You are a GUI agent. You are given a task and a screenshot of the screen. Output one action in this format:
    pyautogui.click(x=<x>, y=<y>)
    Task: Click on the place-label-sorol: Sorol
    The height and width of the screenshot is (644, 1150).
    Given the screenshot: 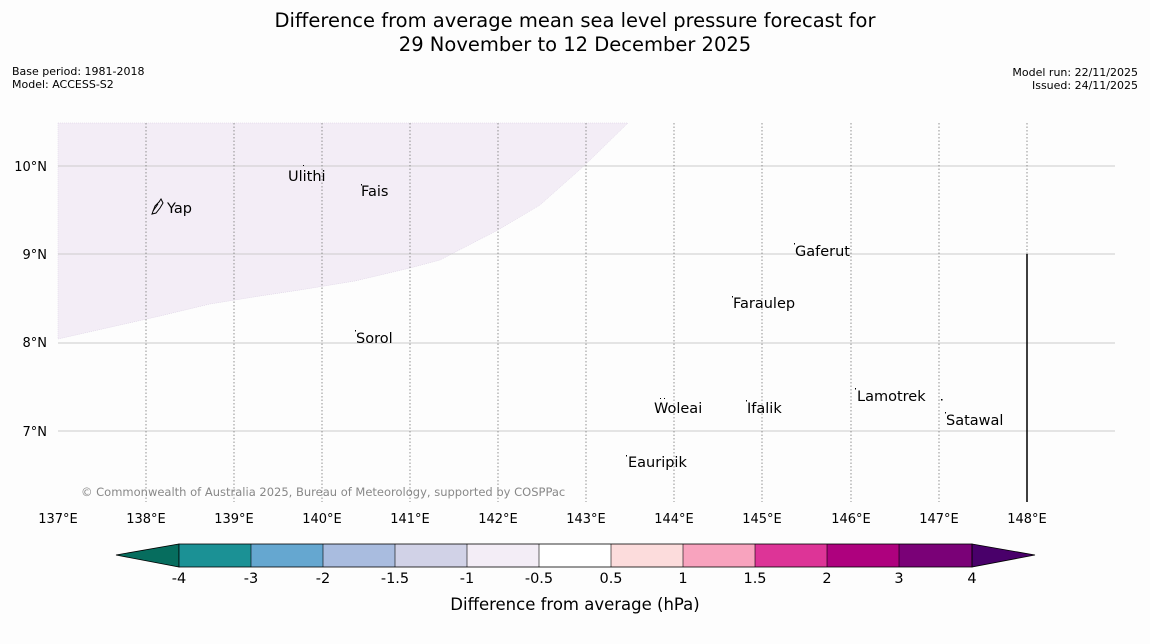 What is the action you would take?
    pyautogui.click(x=374, y=339)
    